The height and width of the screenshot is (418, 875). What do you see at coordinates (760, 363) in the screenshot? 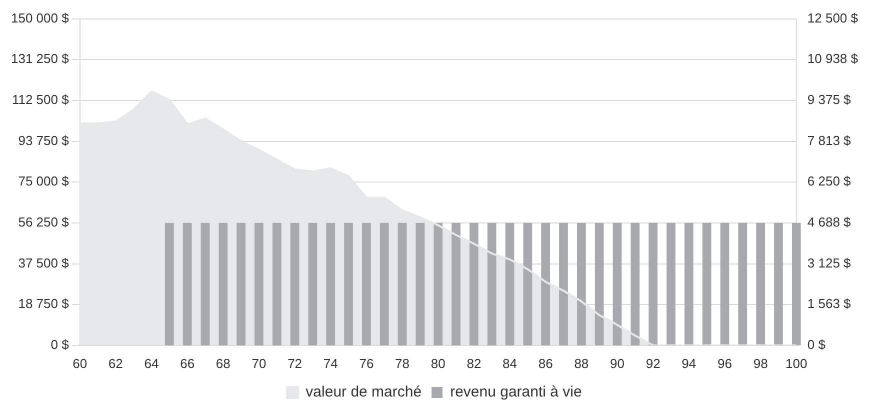
I see `x-tick-label: 98` at bounding box center [760, 363].